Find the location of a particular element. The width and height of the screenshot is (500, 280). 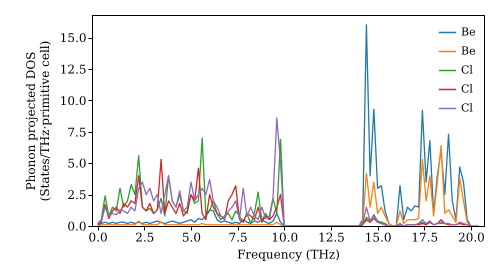

x-tick-label: 5.0 is located at coordinates (191, 237).